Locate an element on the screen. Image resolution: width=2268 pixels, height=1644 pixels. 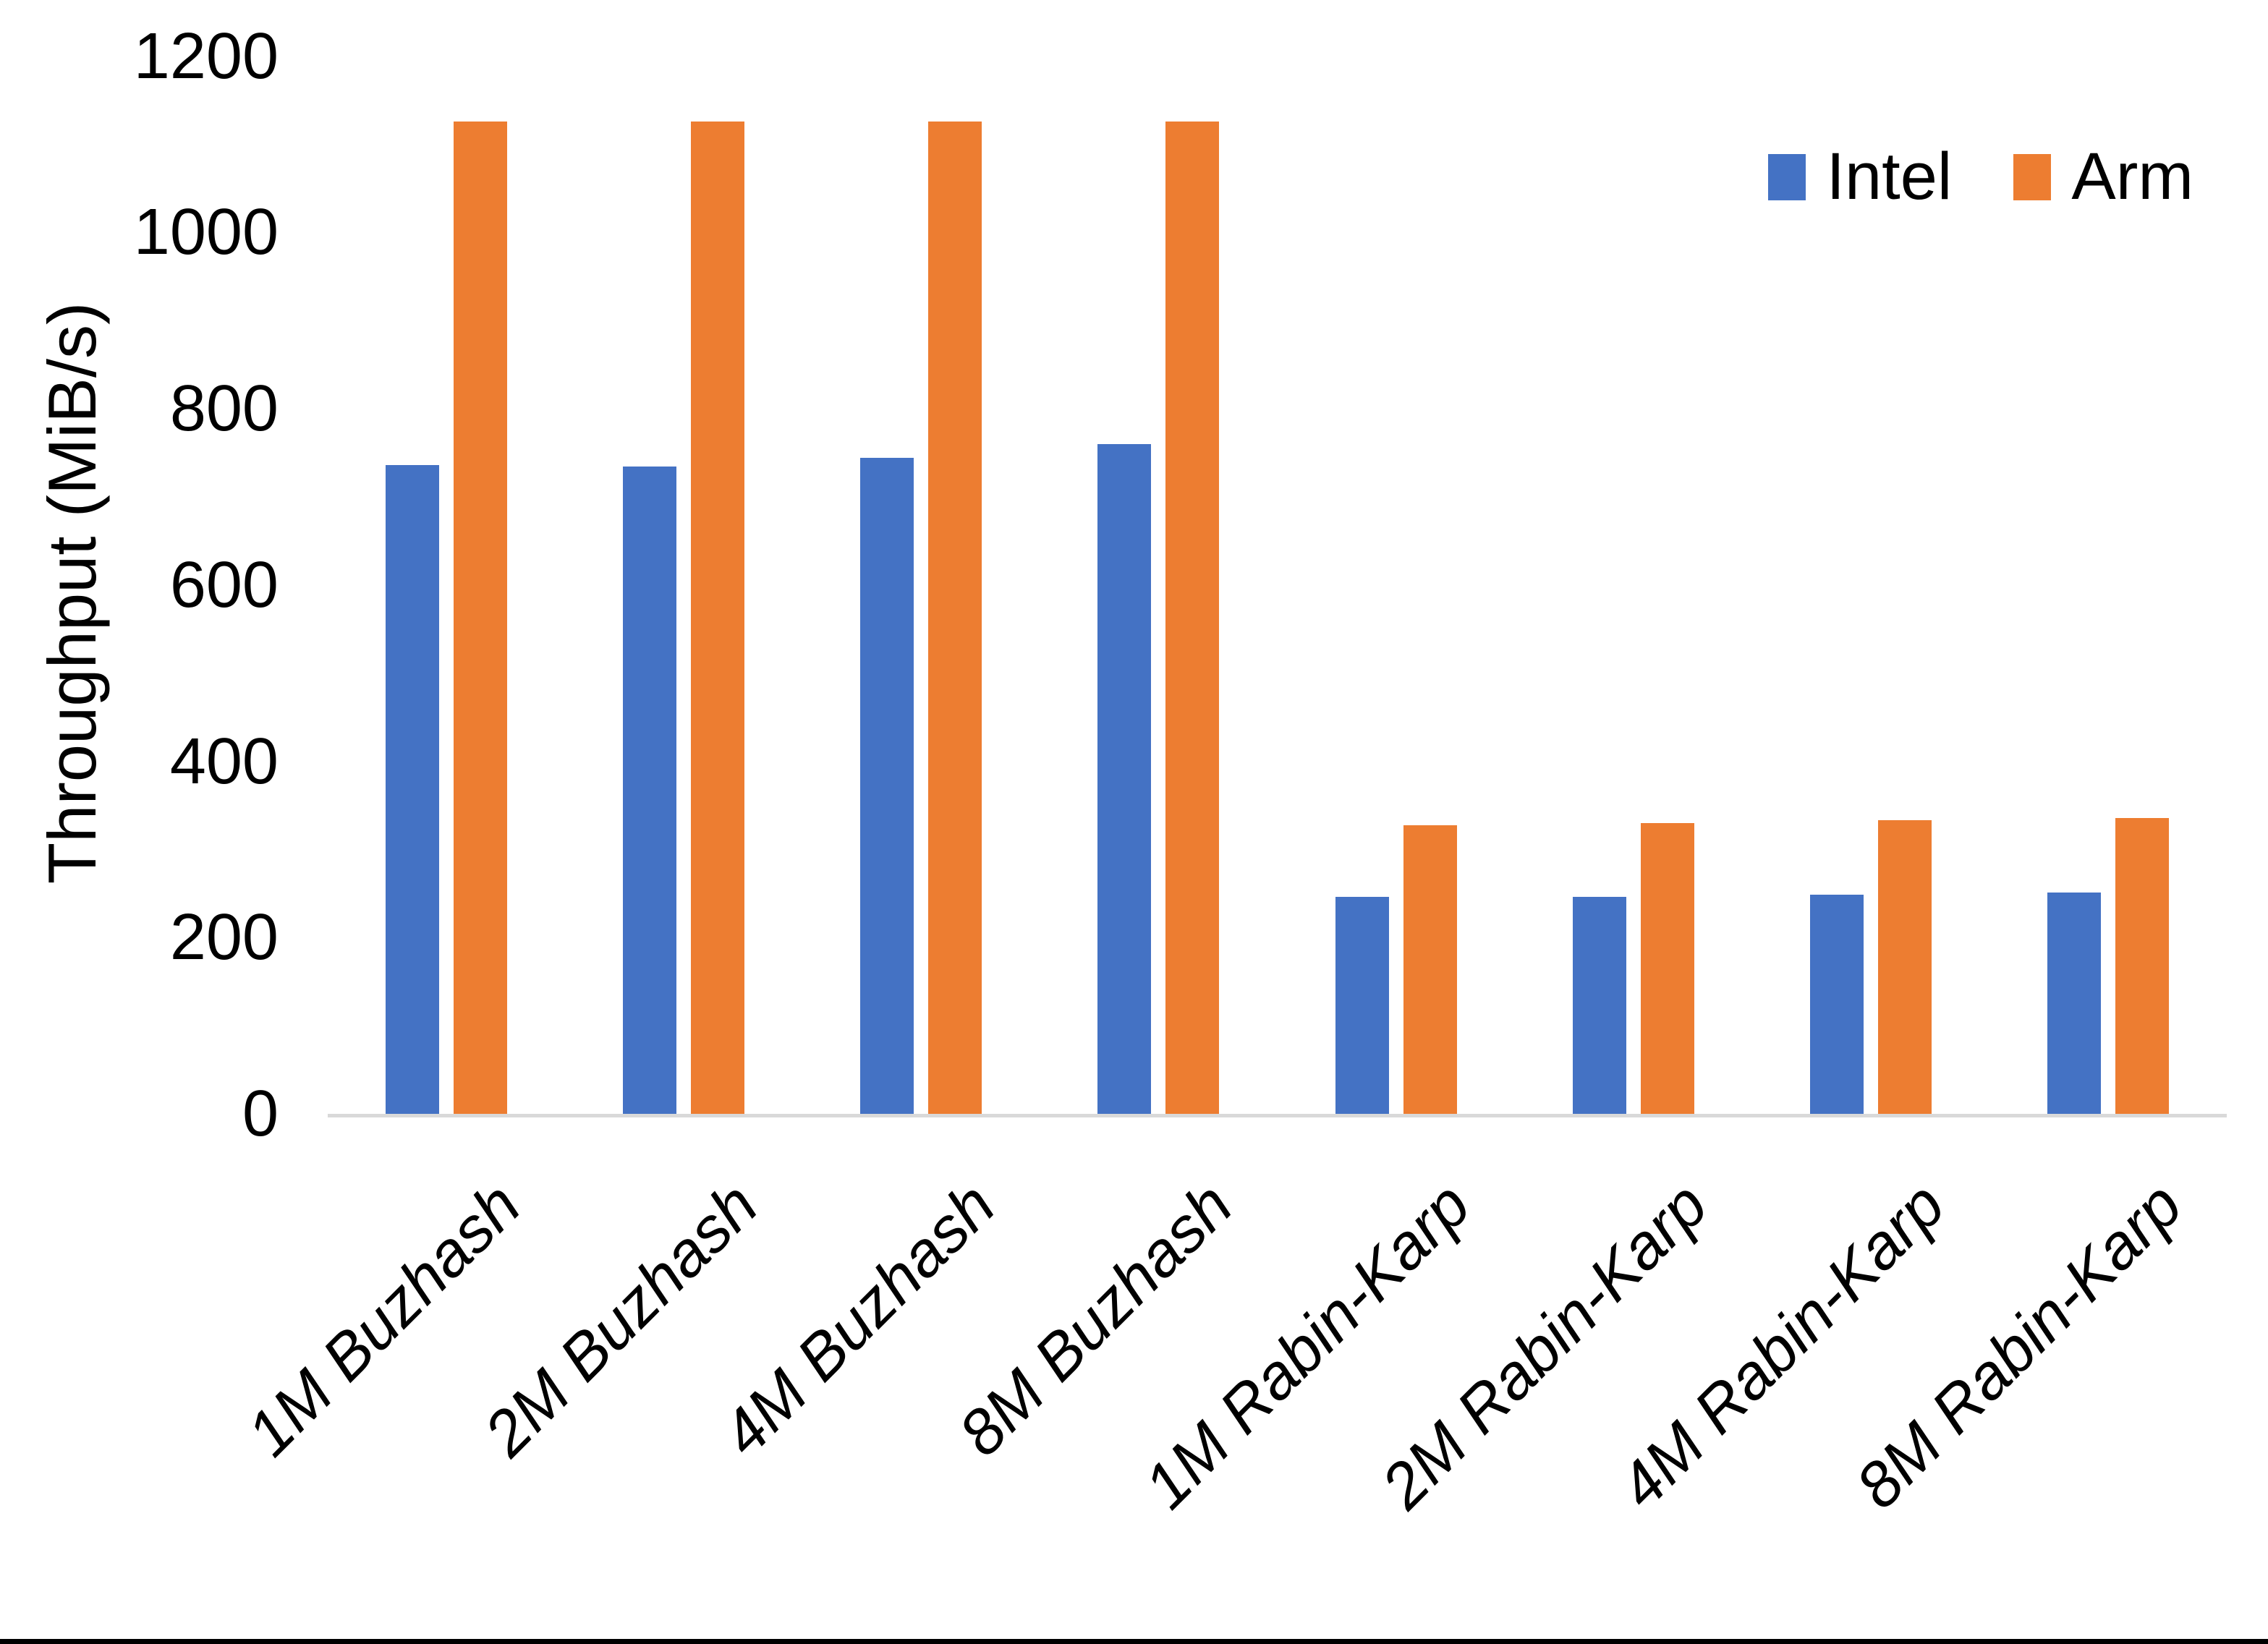
x-axis-line is located at coordinates (1277, 1115).